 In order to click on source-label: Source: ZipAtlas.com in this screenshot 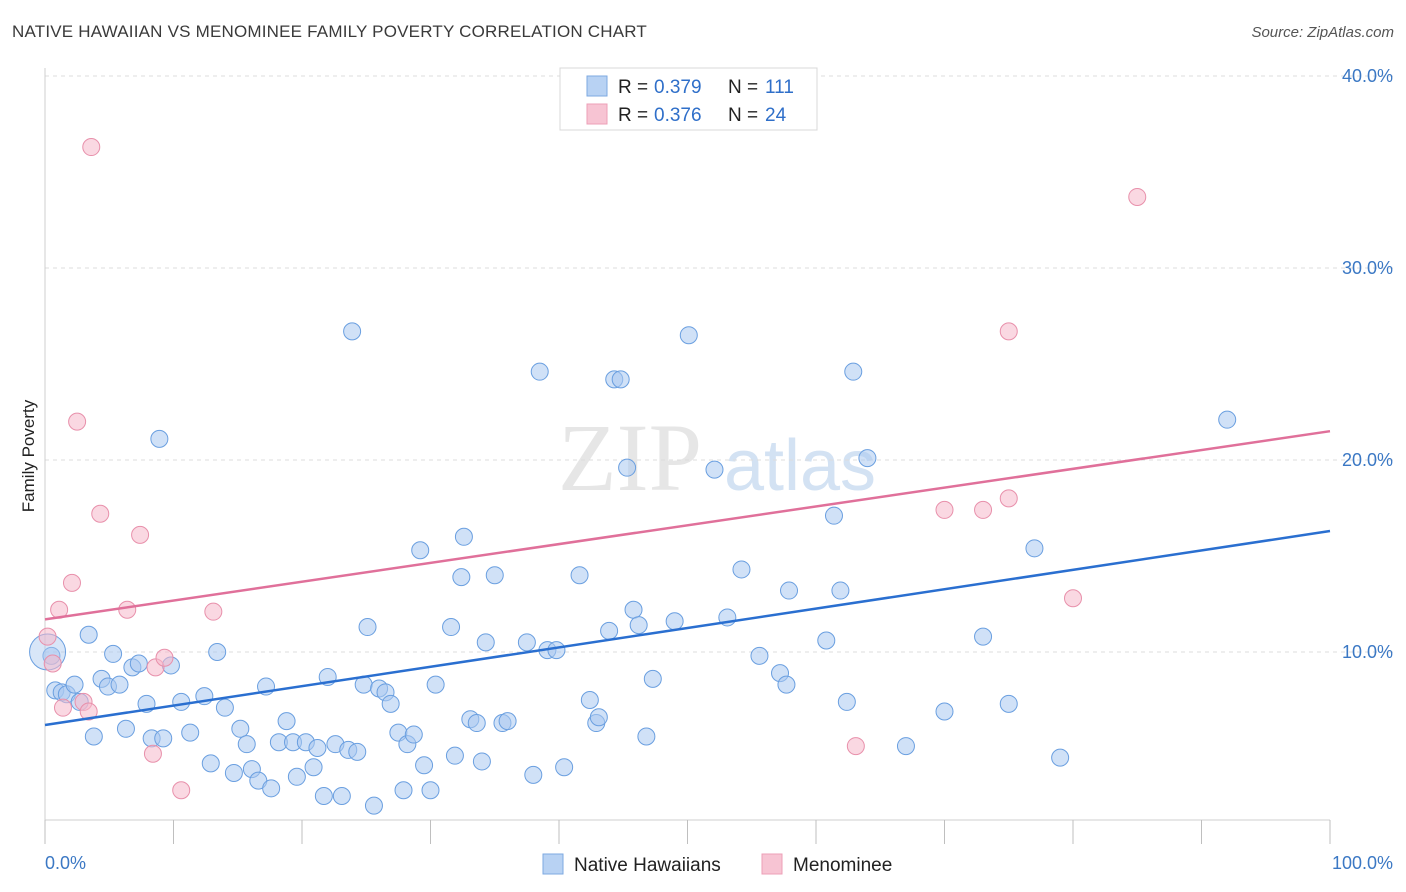, I will do `click(1322, 32)`.